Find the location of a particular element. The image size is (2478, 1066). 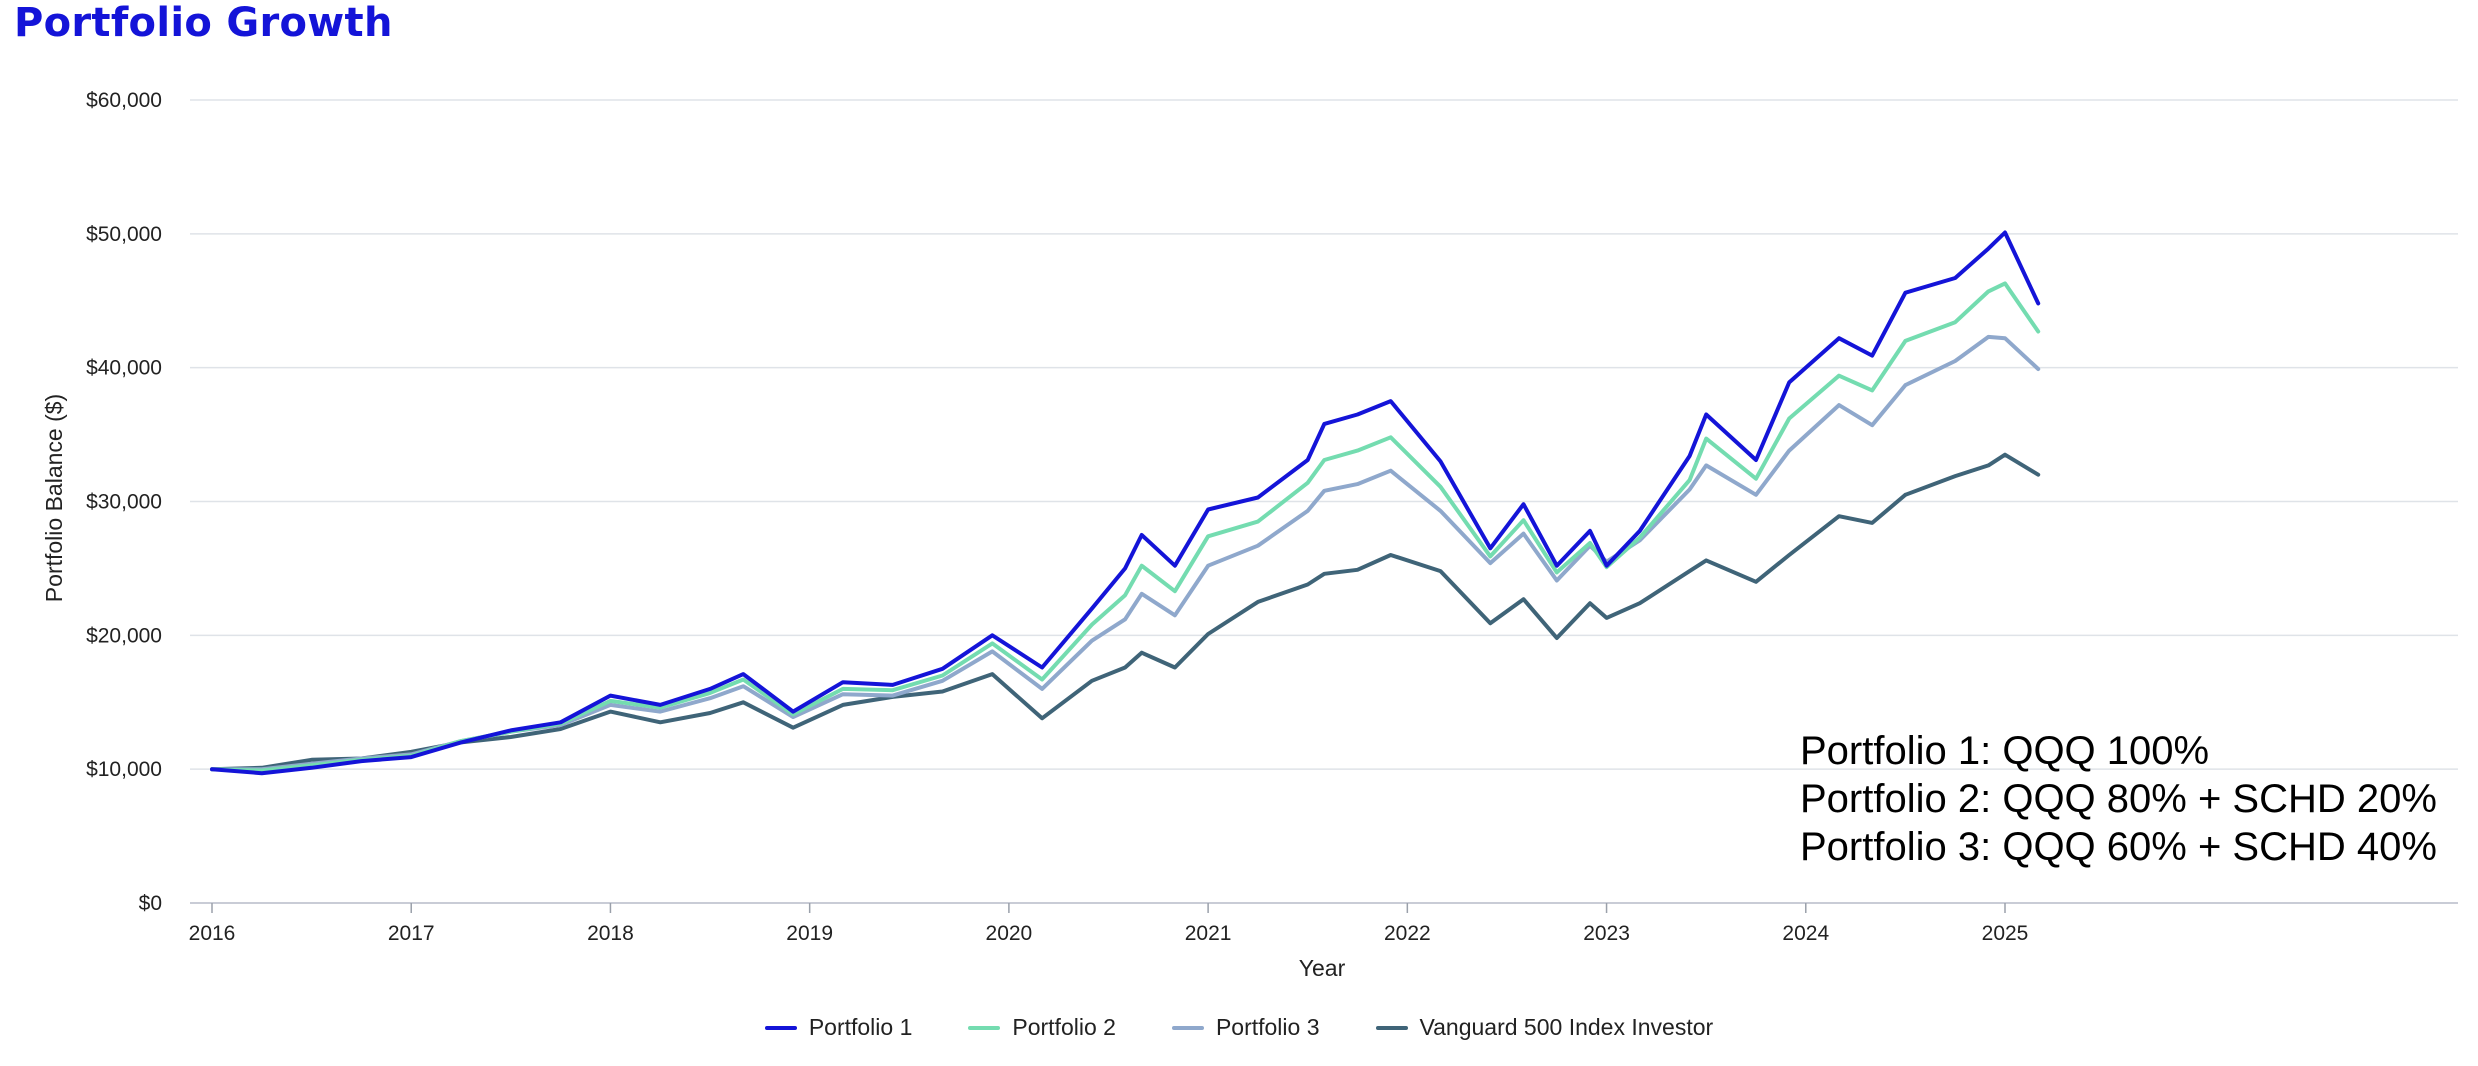

x-axis-ticks: 2016 2017 2018 2019 2020 2021 2022 2023 2024 2025 is located at coordinates (1109, 924).